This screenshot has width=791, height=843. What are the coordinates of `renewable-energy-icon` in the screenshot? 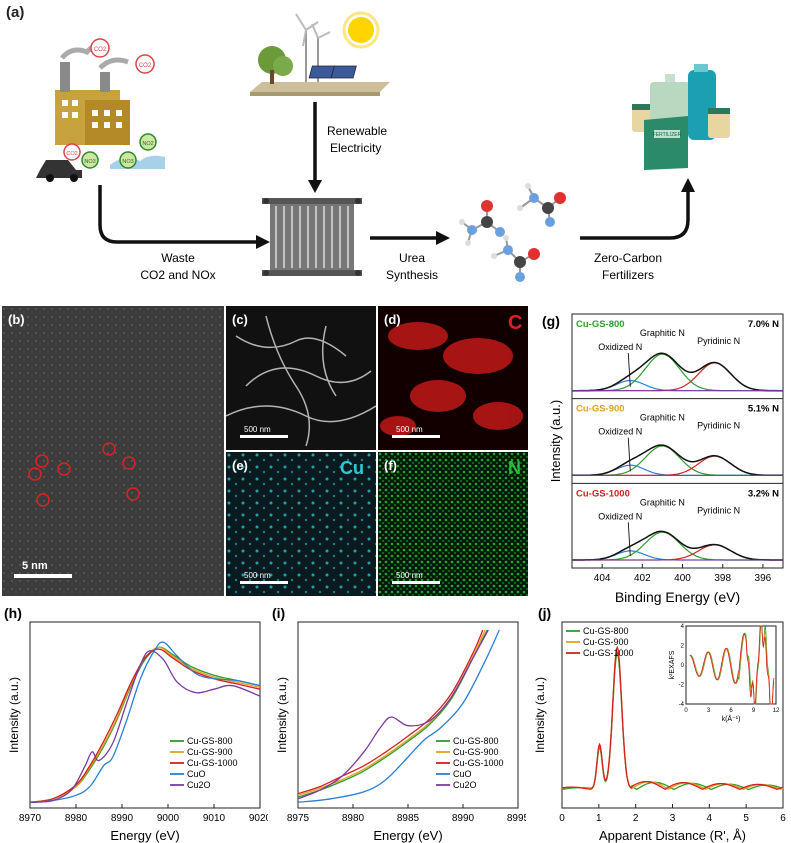 It's located at (320, 53).